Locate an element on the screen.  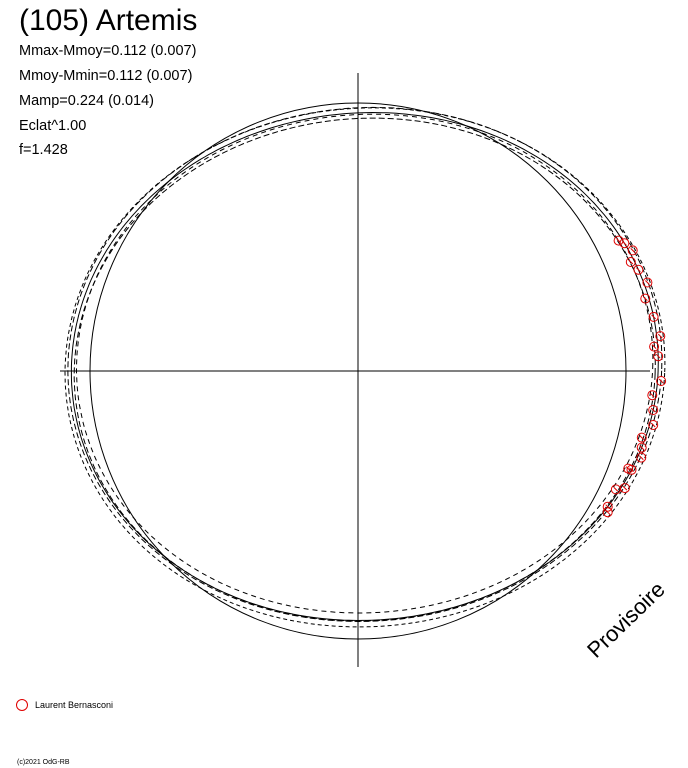
observation-points is located at coordinates (634, 376).